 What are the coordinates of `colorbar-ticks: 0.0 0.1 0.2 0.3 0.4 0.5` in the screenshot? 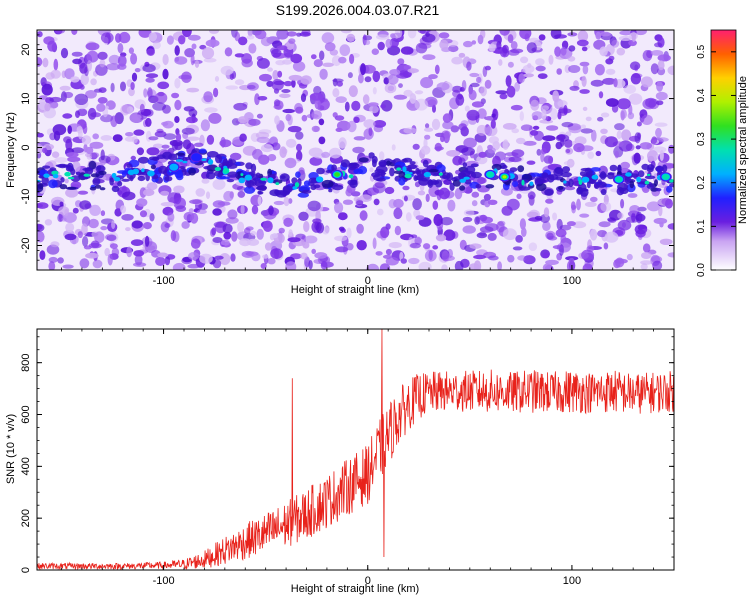 It's located at (716, 160).